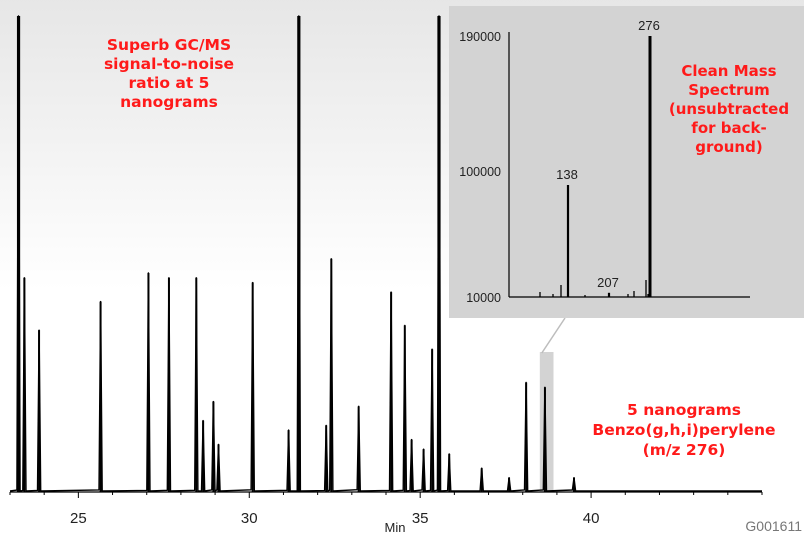 Image resolution: width=804 pixels, height=535 pixels. I want to click on inset-peak-label: 138, so click(567, 174).